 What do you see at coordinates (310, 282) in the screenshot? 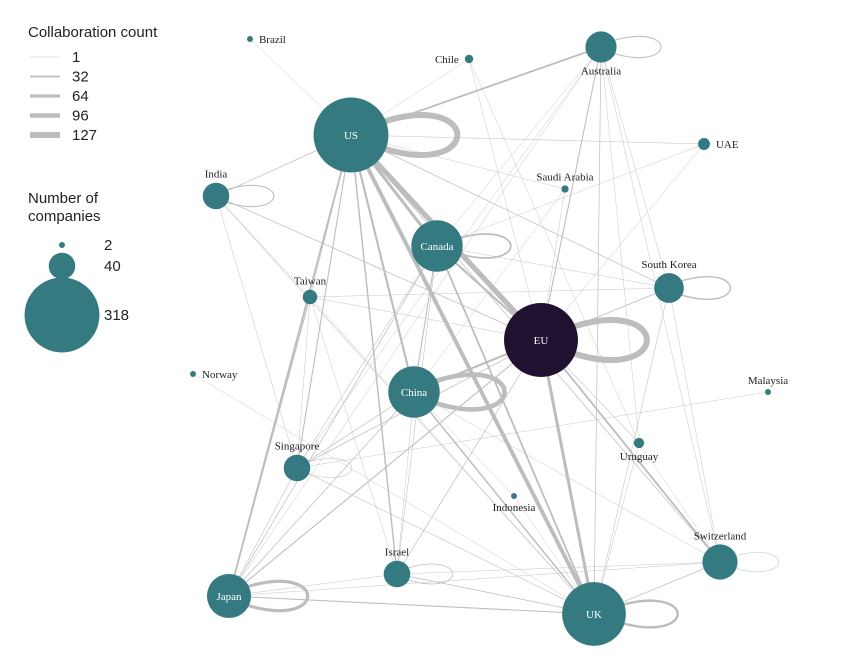
I see `node-label-taiwan: Taiwan` at bounding box center [310, 282].